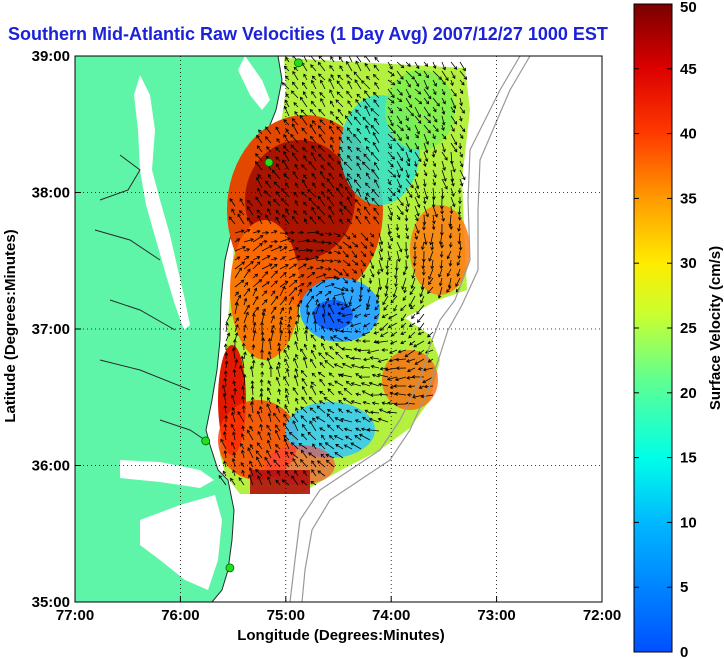 This screenshot has height=659, width=724. What do you see at coordinates (338, 610) in the screenshot?
I see `x-axis: 77:00 76:00 75:00 74:00 73:00 72:00` at bounding box center [338, 610].